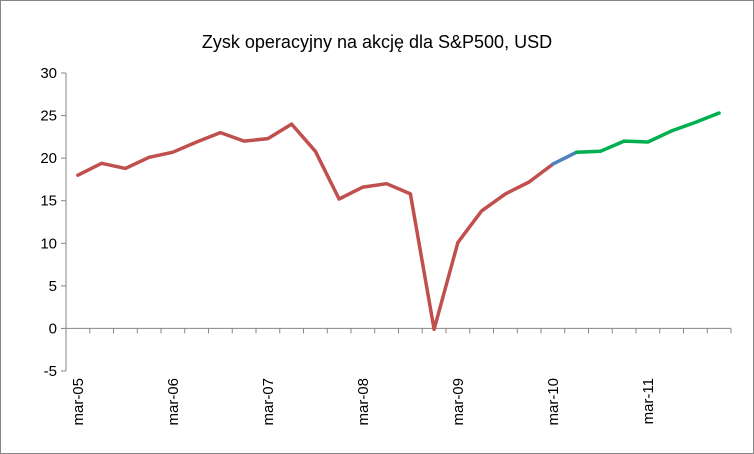 Image resolution: width=754 pixels, height=454 pixels. Describe the element at coordinates (48, 116) in the screenshot. I see `y-tick-label: 25` at that location.